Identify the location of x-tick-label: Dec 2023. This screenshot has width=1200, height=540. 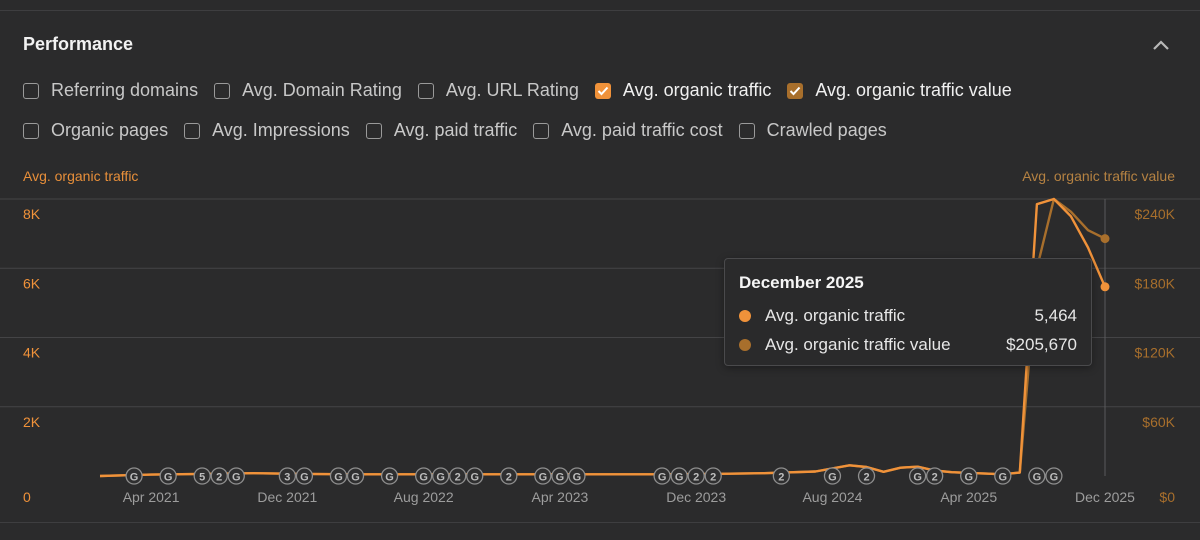
(696, 497).